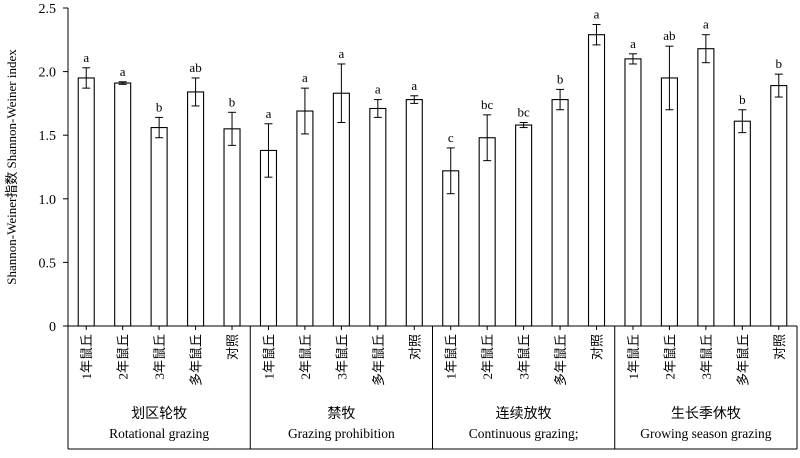  What do you see at coordinates (705, 433) in the screenshot?
I see `group-label-en: Growing season grazing` at bounding box center [705, 433].